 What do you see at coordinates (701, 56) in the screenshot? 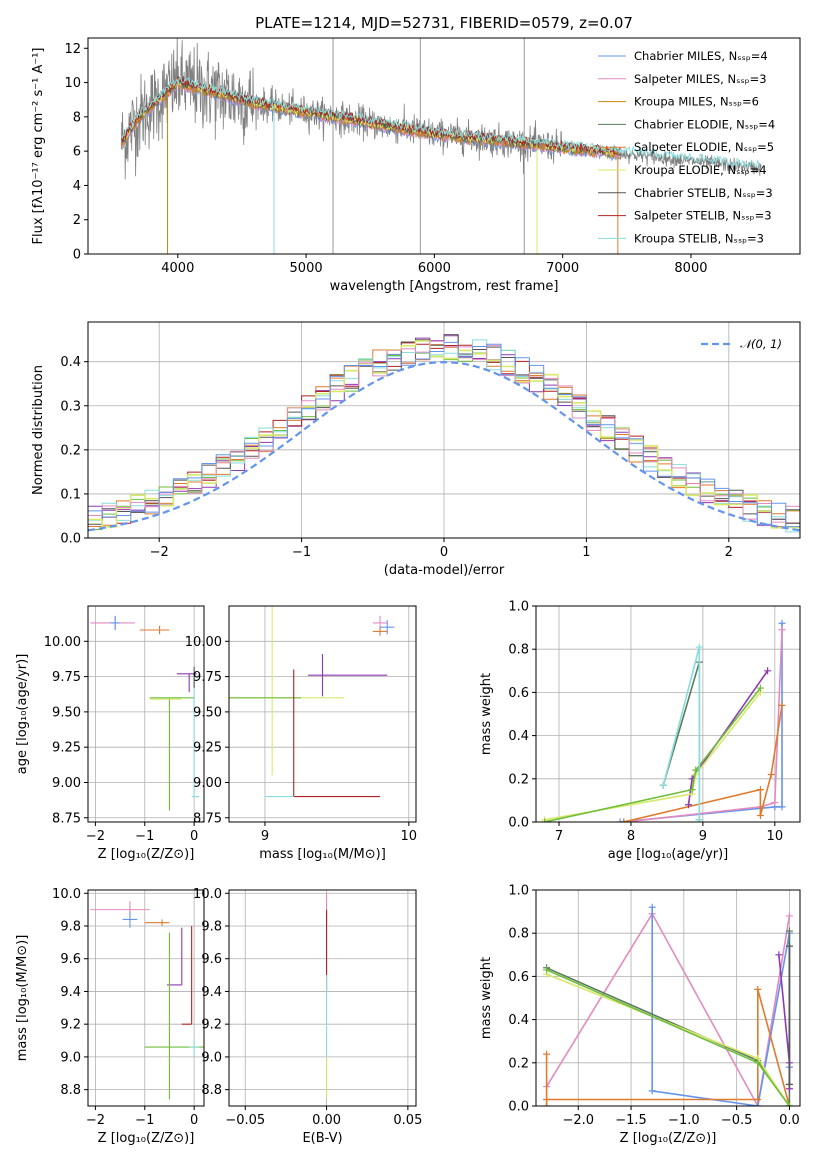
I see `legend-entry: Chabrier MILES, Nₛₛₚ=4` at bounding box center [701, 56].